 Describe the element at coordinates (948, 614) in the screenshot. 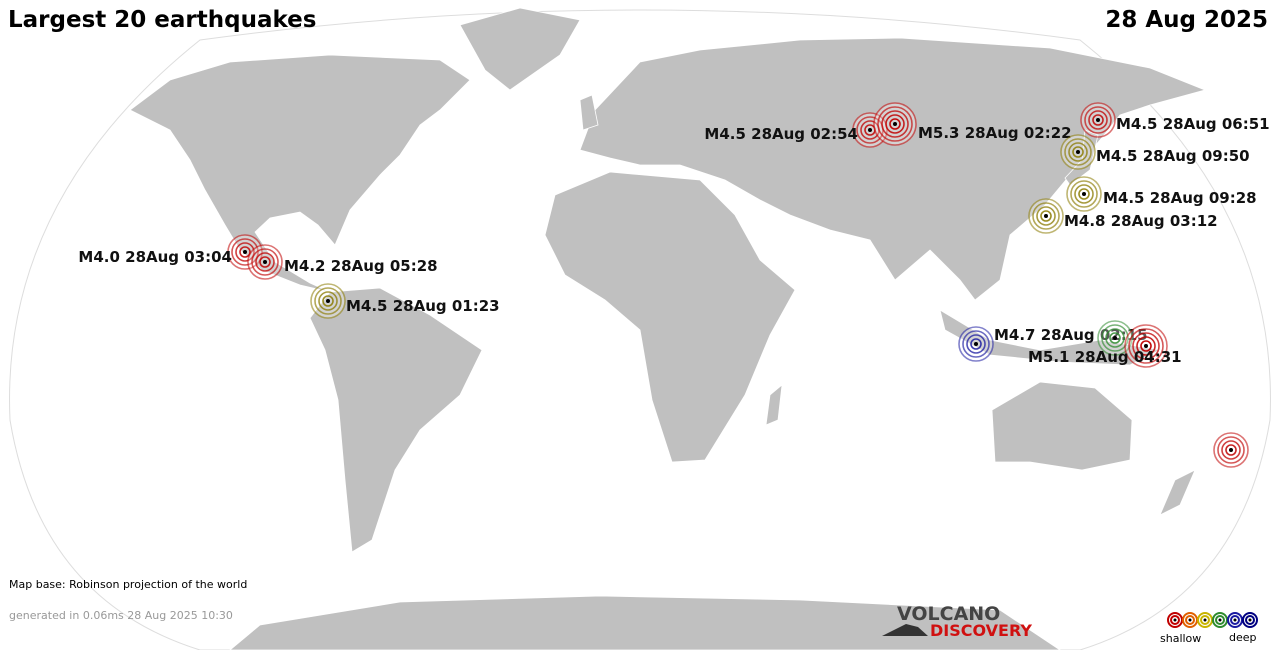

I see `logo-volcano: VOLCANO` at that location.